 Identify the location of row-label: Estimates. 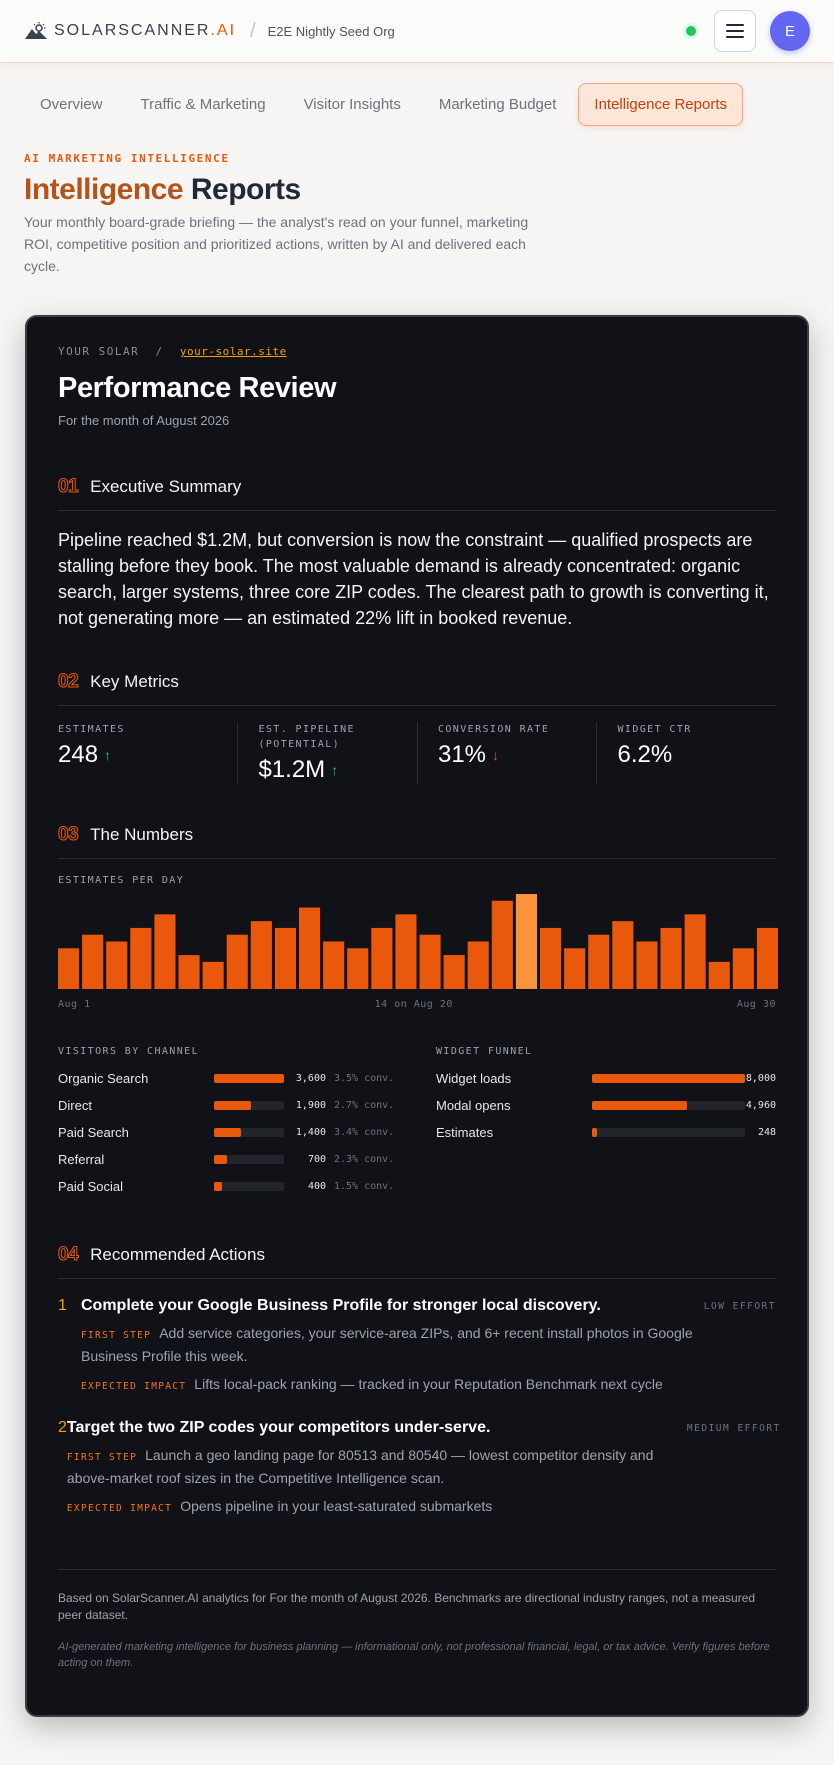
(465, 1132).